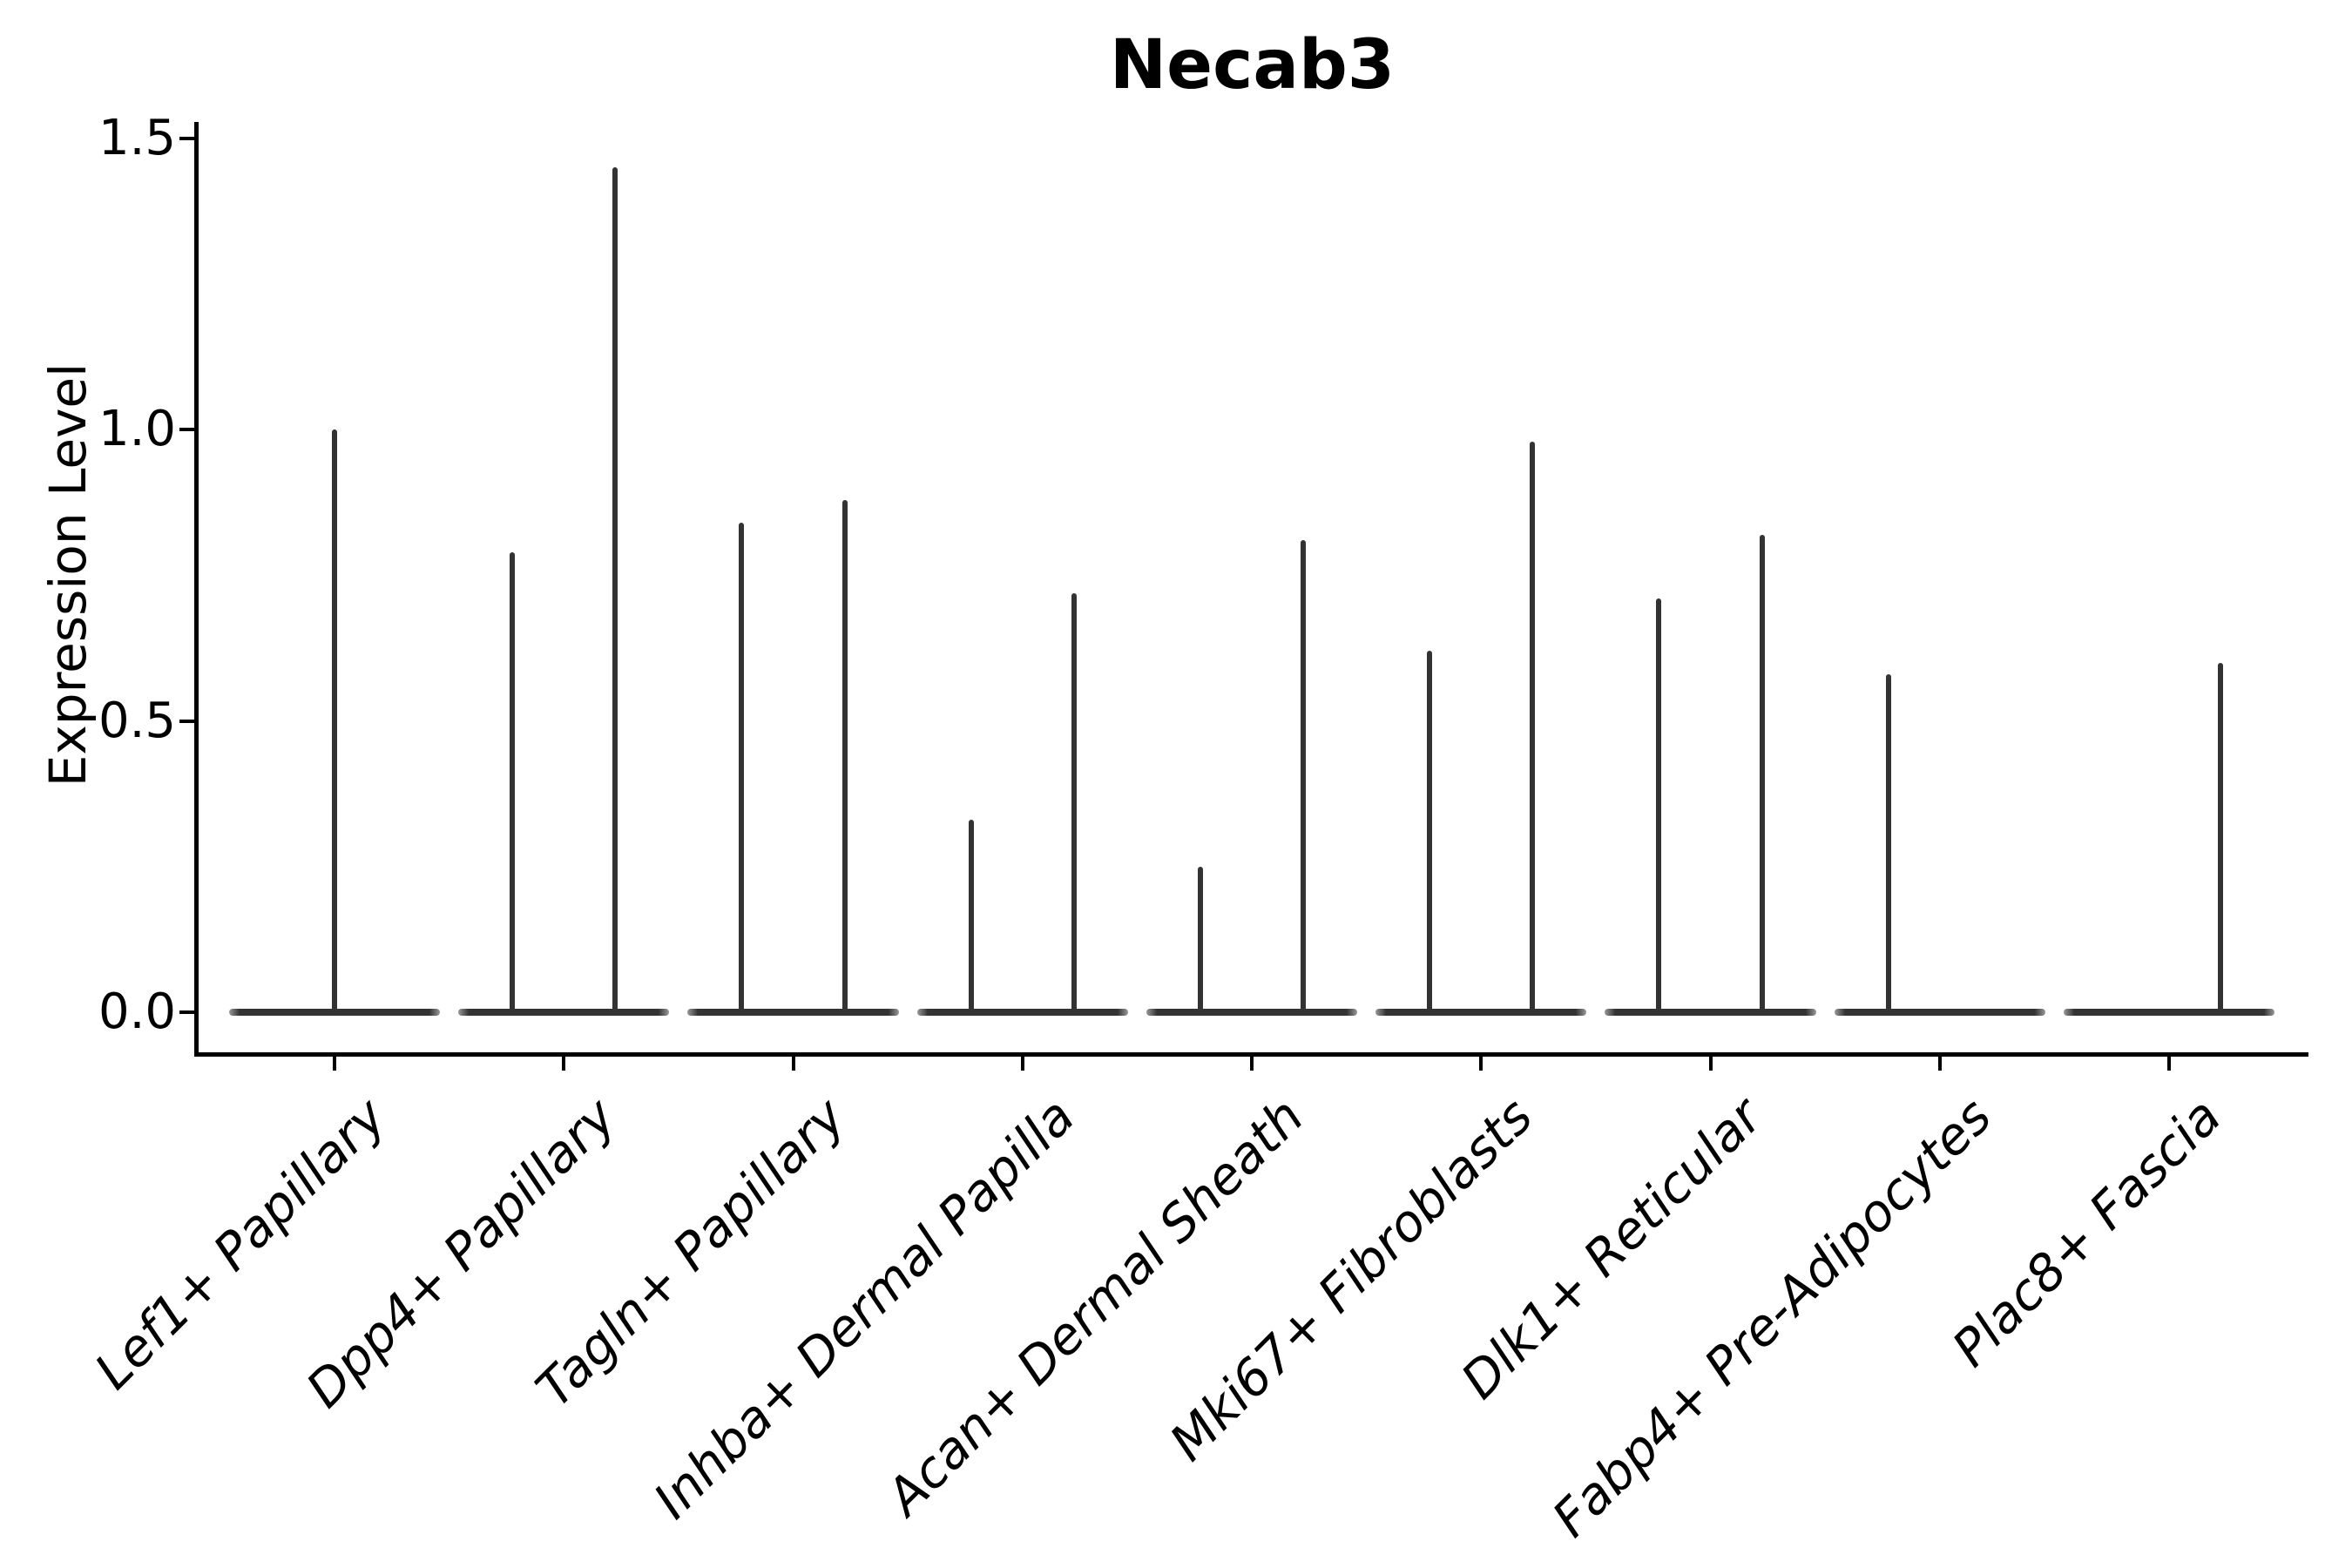 The image size is (2352, 1568). I want to click on x-tick-label: Acan+ Dermal Sheath, so click(1095, 1306).